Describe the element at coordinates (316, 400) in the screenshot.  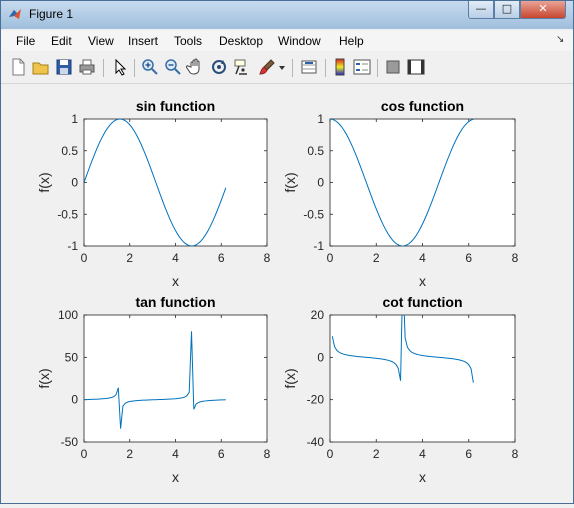
I see `y-tick-label: -20` at that location.